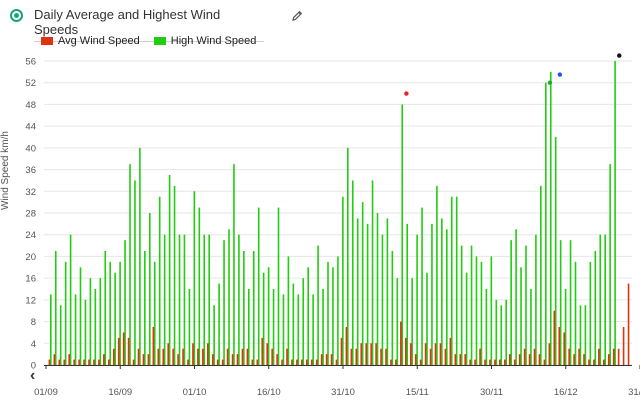 This screenshot has height=406, width=640. What do you see at coordinates (33, 366) in the screenshot?
I see `y-tick-label: 0` at bounding box center [33, 366].